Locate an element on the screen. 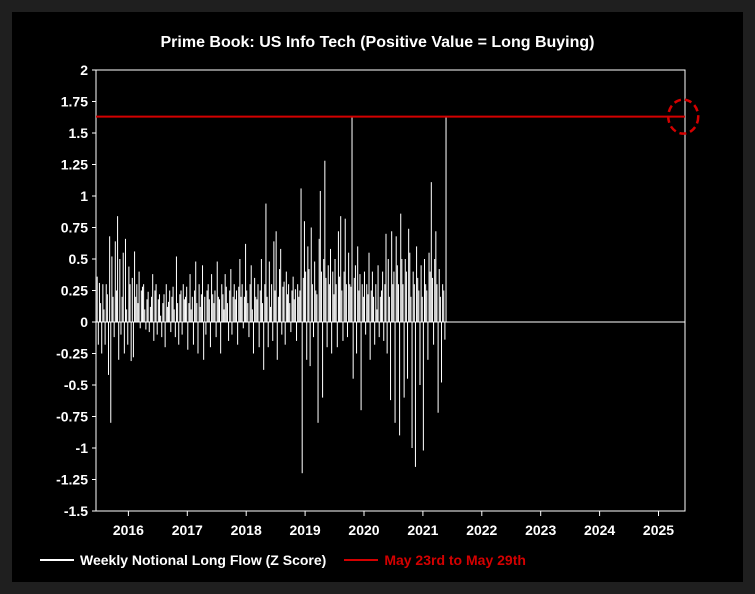 Image resolution: width=755 pixels, height=594 pixels. y-tick-label: 1.25 is located at coordinates (74, 165).